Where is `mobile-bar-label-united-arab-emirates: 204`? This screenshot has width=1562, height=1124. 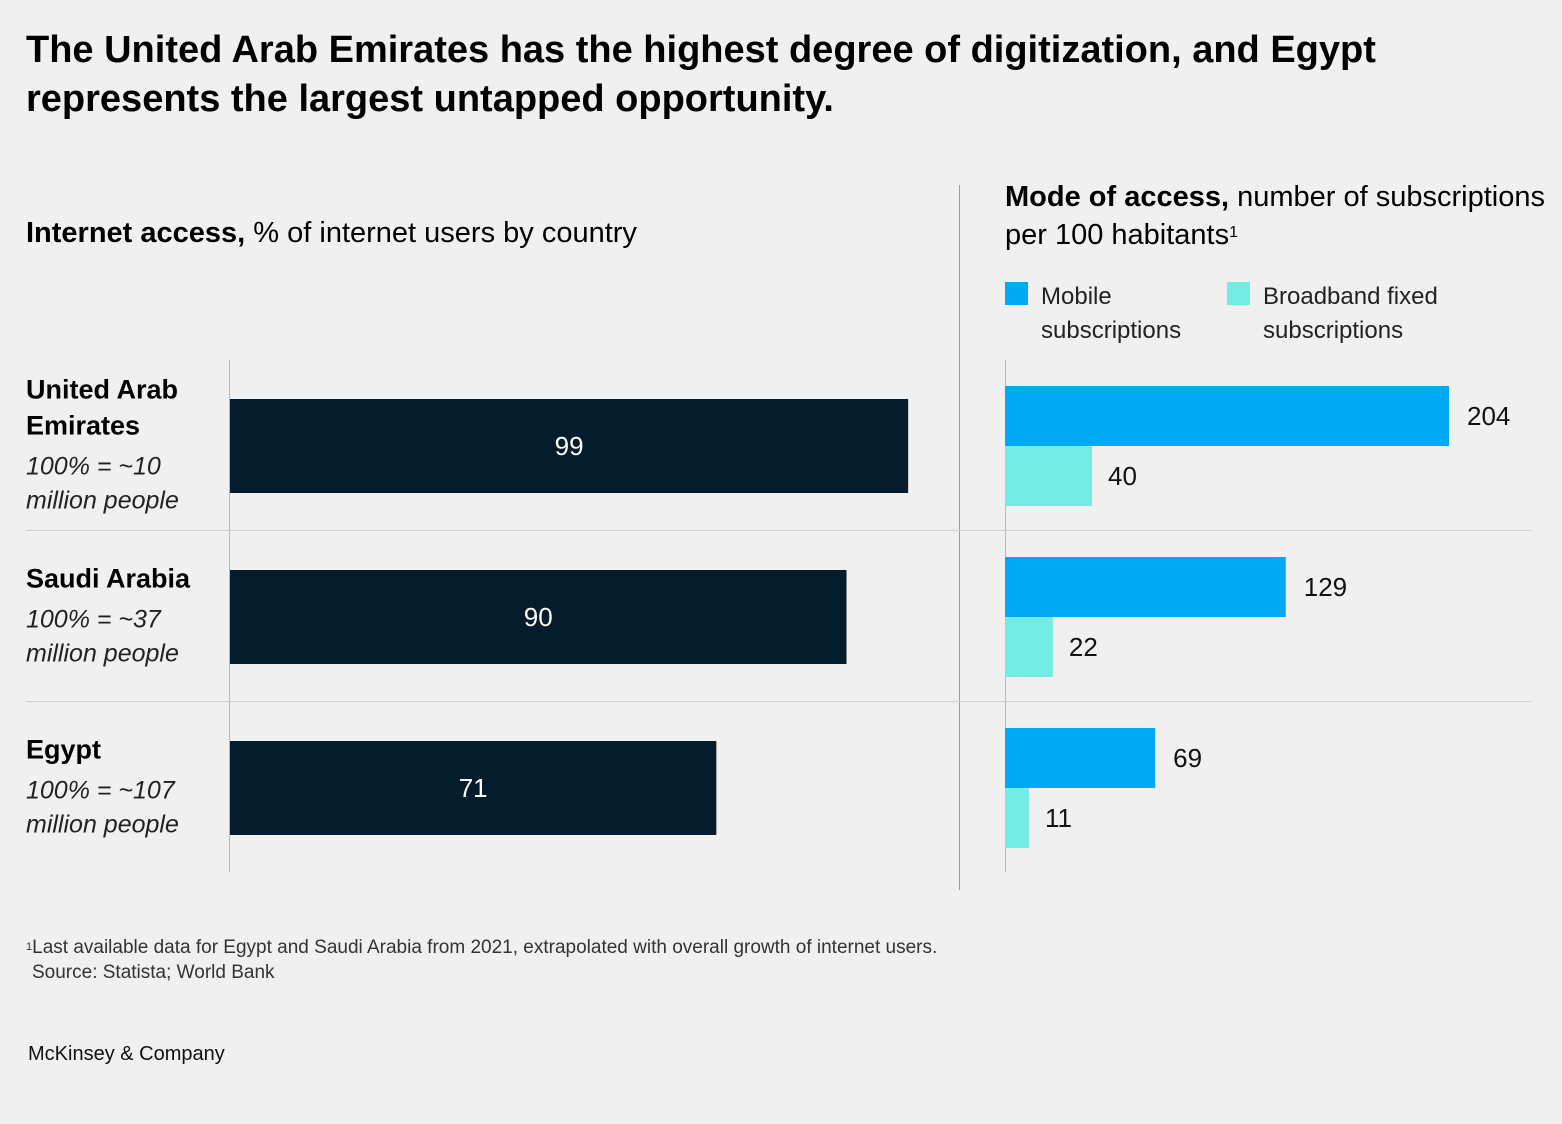
mobile-bar-label-united-arab-emirates: 204 is located at coordinates (1488, 416).